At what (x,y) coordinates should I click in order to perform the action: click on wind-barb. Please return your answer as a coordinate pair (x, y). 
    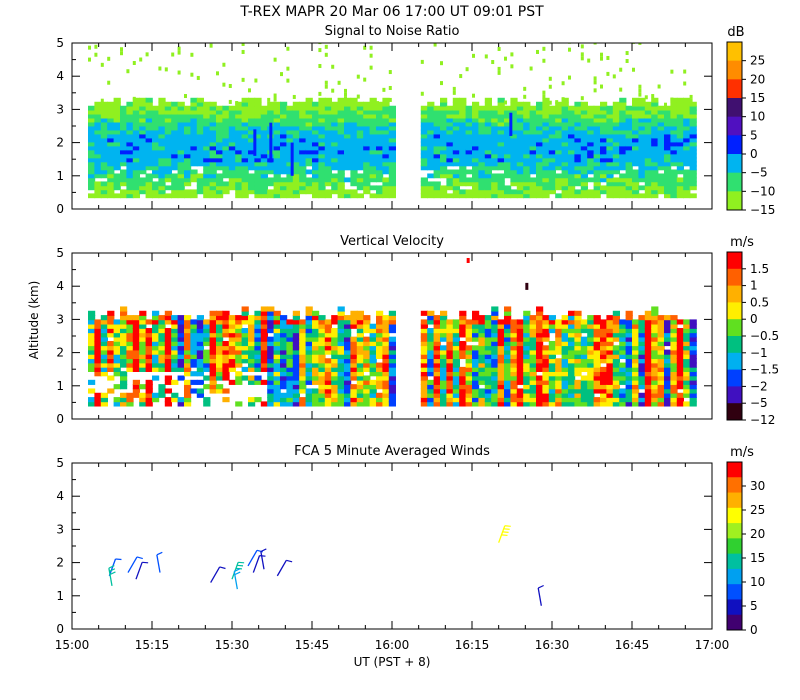
    Looking at the image, I should click on (215, 574).